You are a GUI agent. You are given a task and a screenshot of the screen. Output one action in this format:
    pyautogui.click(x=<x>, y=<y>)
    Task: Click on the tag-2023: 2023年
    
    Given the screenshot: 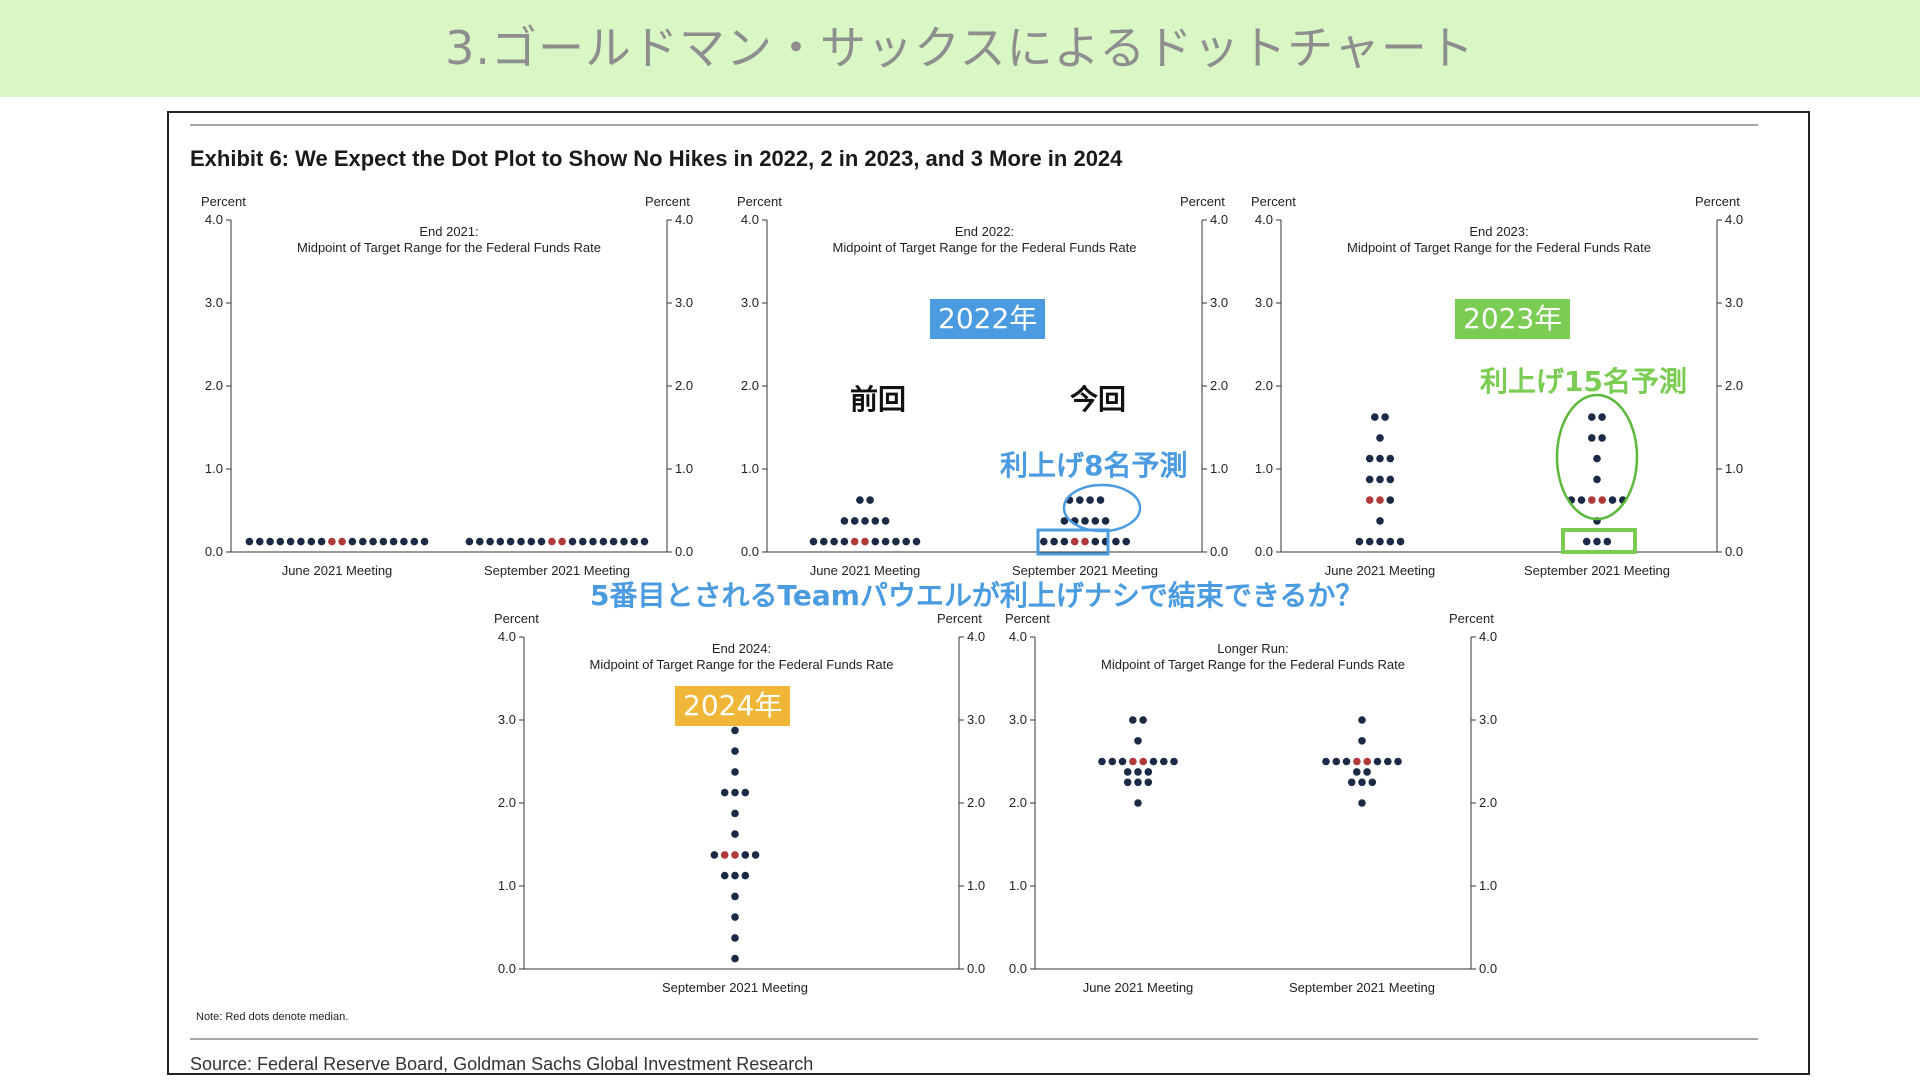 What is the action you would take?
    pyautogui.click(x=1513, y=319)
    